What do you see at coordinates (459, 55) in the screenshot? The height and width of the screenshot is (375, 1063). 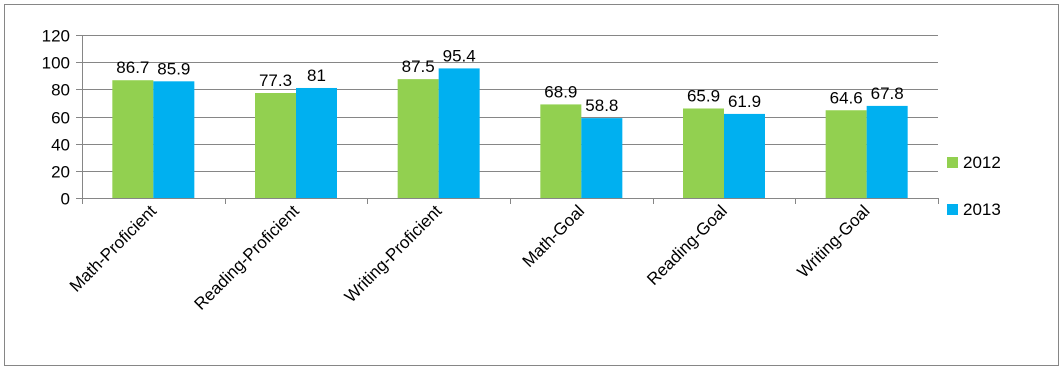 I see `data-label: 95.4` at bounding box center [459, 55].